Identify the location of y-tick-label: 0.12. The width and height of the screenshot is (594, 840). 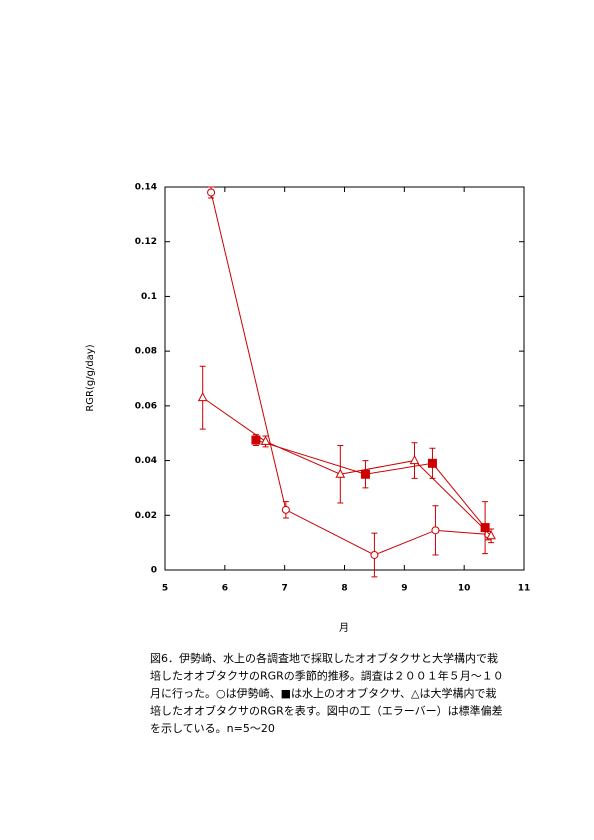
(146, 242).